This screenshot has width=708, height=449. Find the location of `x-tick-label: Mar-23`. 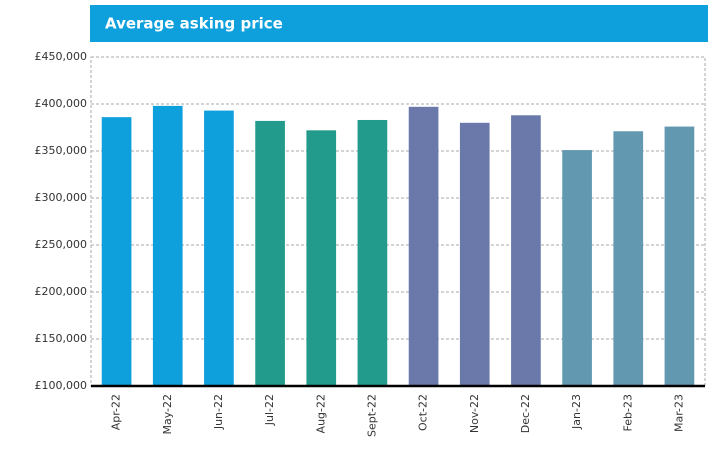

x-tick-label: Mar-23 is located at coordinates (678, 413).